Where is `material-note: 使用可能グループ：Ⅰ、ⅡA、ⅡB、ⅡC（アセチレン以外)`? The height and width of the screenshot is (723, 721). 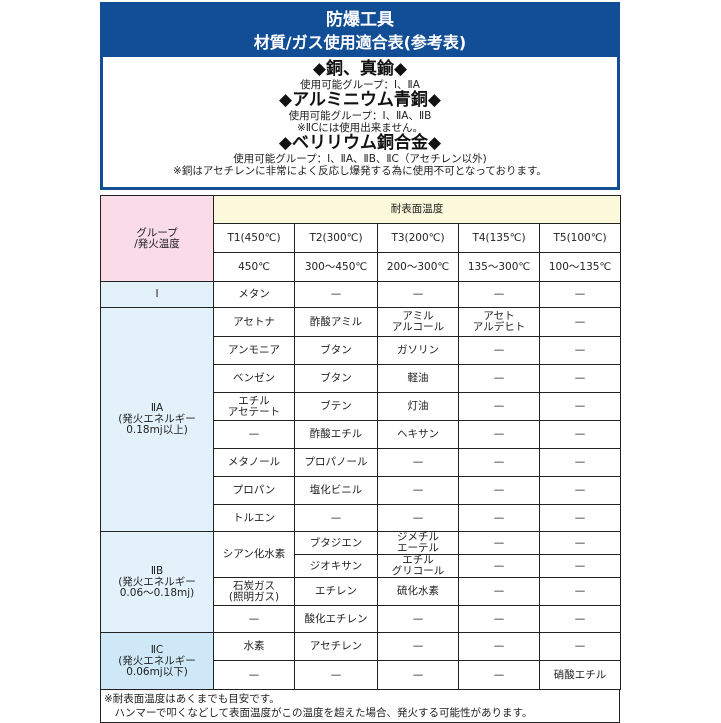 material-note: 使用可能グループ：Ⅰ、ⅡA、ⅡB、ⅡC（アセチレン以外) is located at coordinates (360, 159).